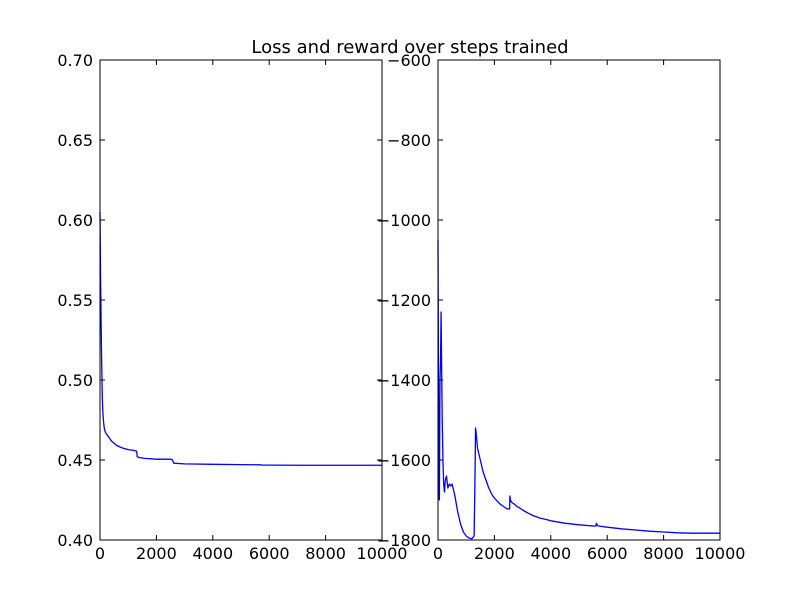 The width and height of the screenshot is (800, 600). What do you see at coordinates (409, 47) in the screenshot?
I see `chart-title: Loss and reward over steps trained` at bounding box center [409, 47].